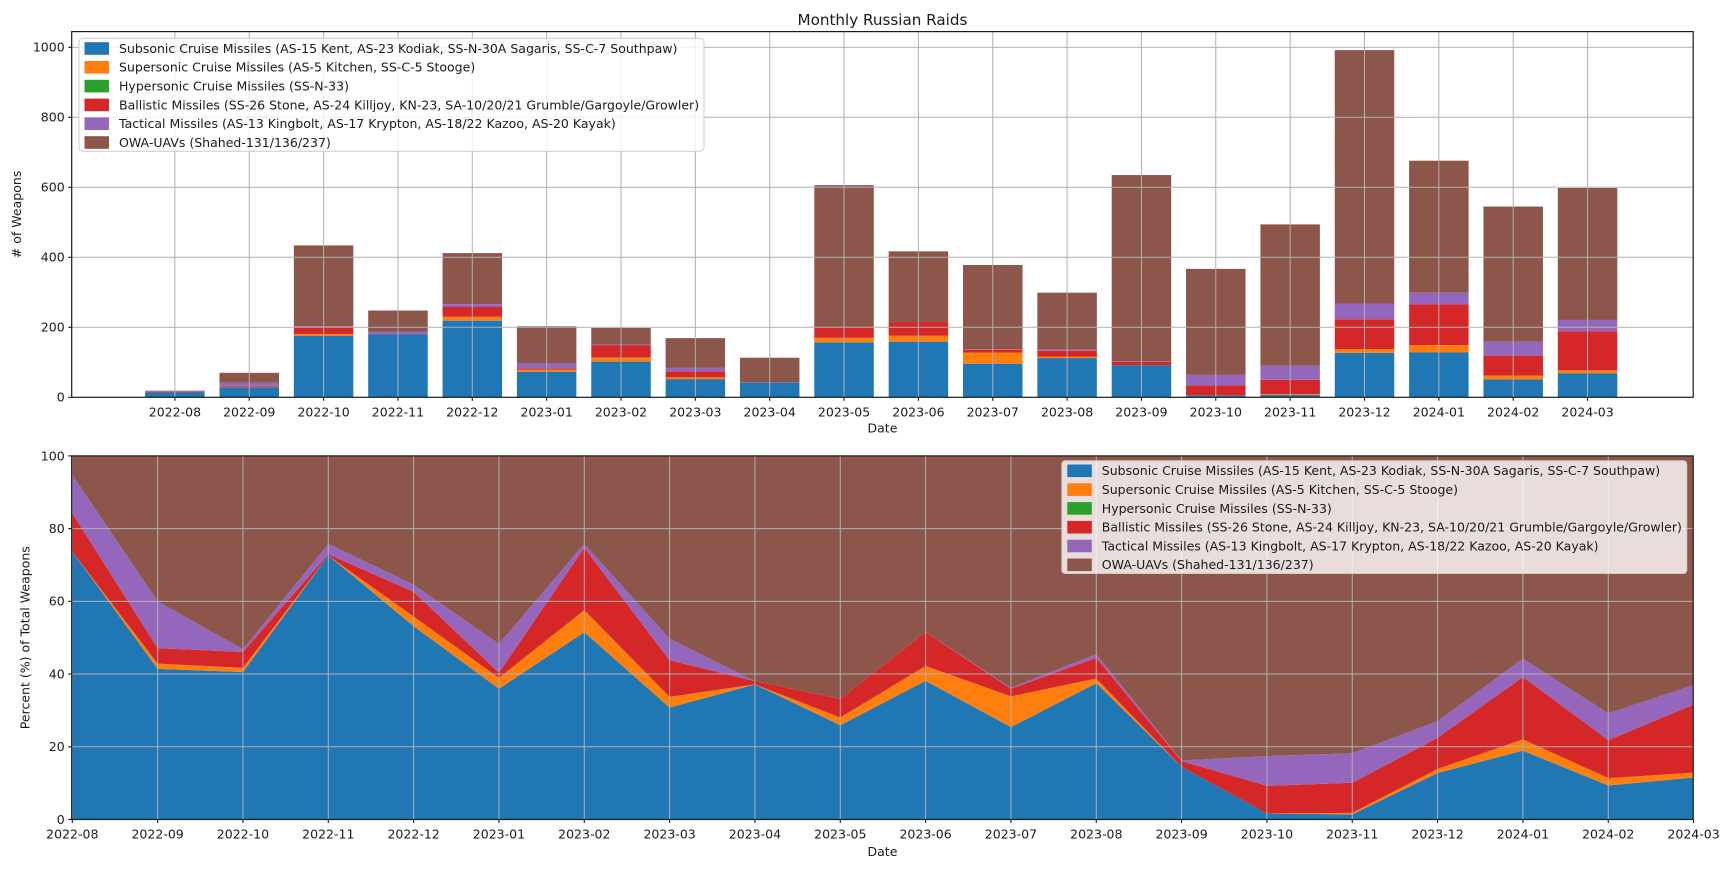  I want to click on y-tick-label: 80, so click(57, 528).